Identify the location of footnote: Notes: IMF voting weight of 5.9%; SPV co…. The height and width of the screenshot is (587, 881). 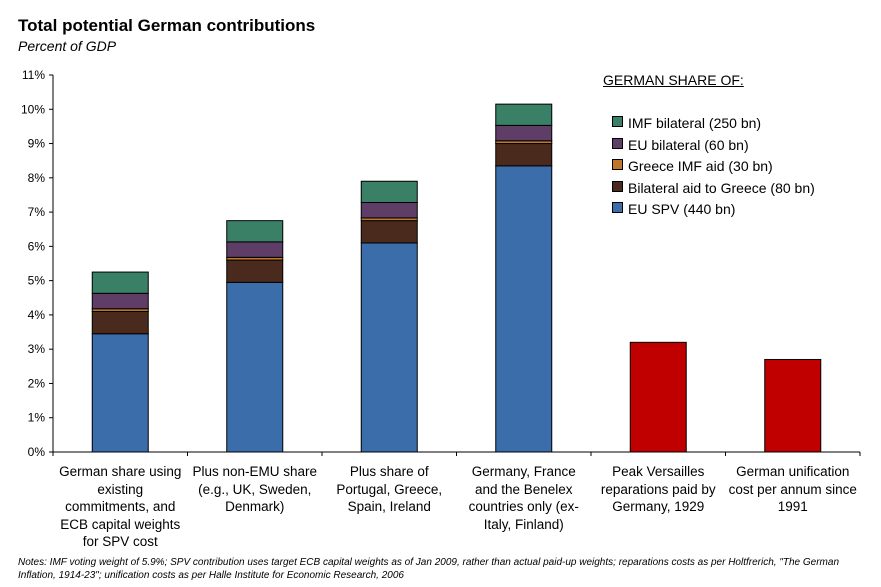
(429, 569).